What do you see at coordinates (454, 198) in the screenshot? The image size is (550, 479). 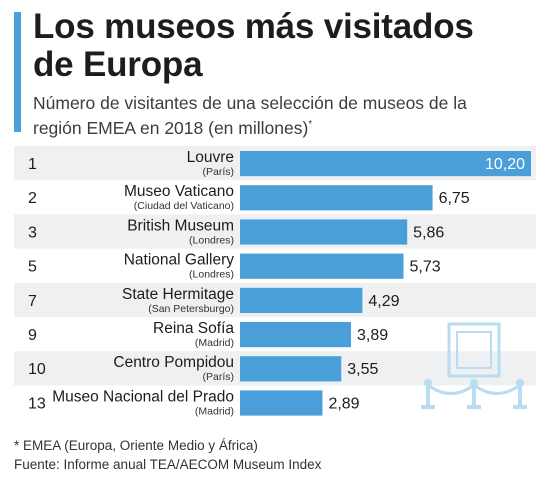 I see `value-label: 6,75` at bounding box center [454, 198].